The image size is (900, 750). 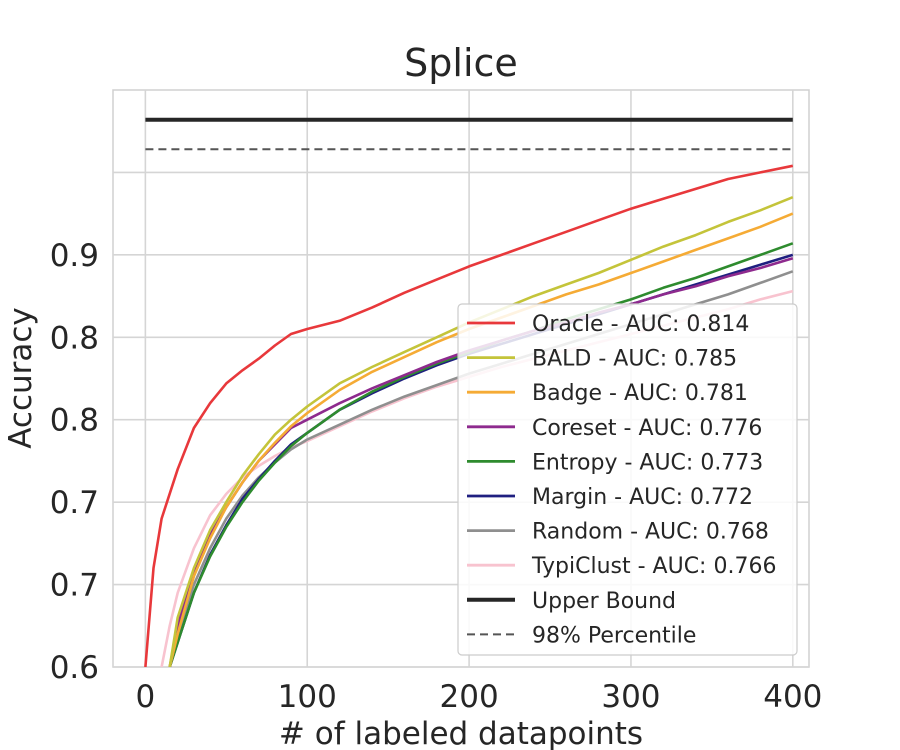 What do you see at coordinates (146, 697) in the screenshot?
I see `x-tick-label-0: 0` at bounding box center [146, 697].